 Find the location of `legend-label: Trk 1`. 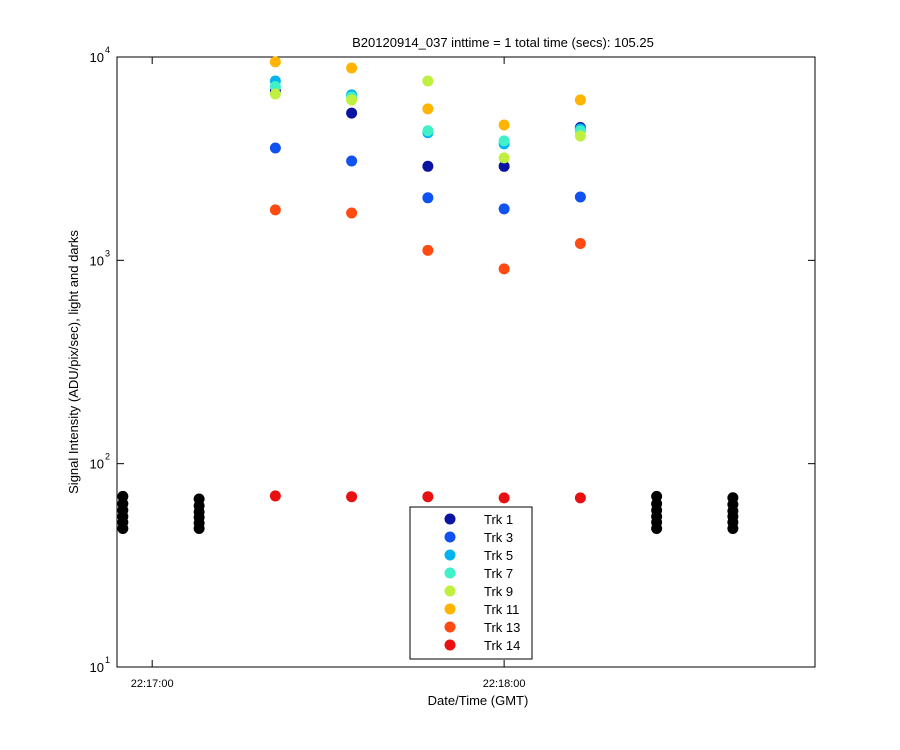

legend-label: Trk 1 is located at coordinates (498, 519).